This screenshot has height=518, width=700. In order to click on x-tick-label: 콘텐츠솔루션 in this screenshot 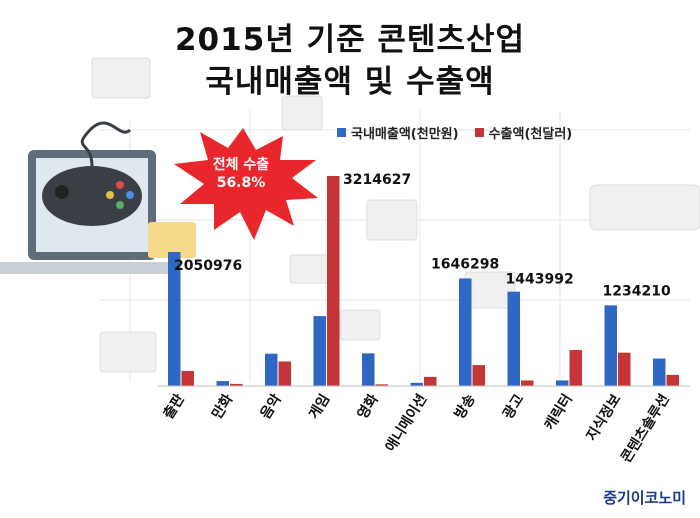, I will do `click(645, 428)`.